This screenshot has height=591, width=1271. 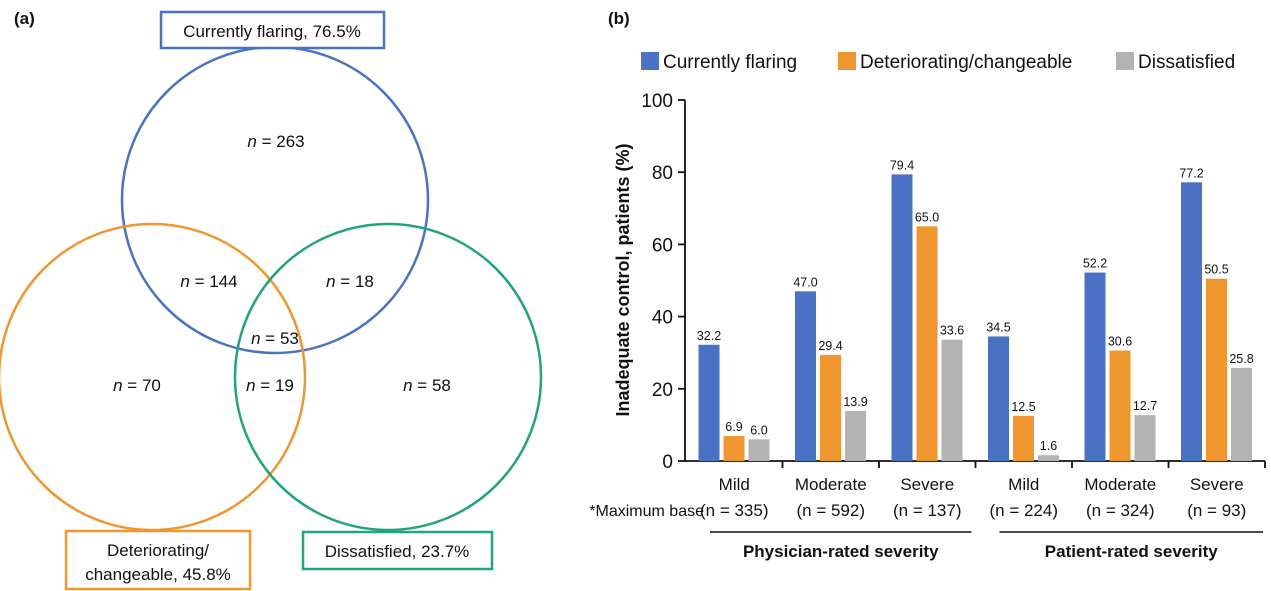 What do you see at coordinates (841, 551) in the screenshot?
I see `group-label: Physician-rated severity` at bounding box center [841, 551].